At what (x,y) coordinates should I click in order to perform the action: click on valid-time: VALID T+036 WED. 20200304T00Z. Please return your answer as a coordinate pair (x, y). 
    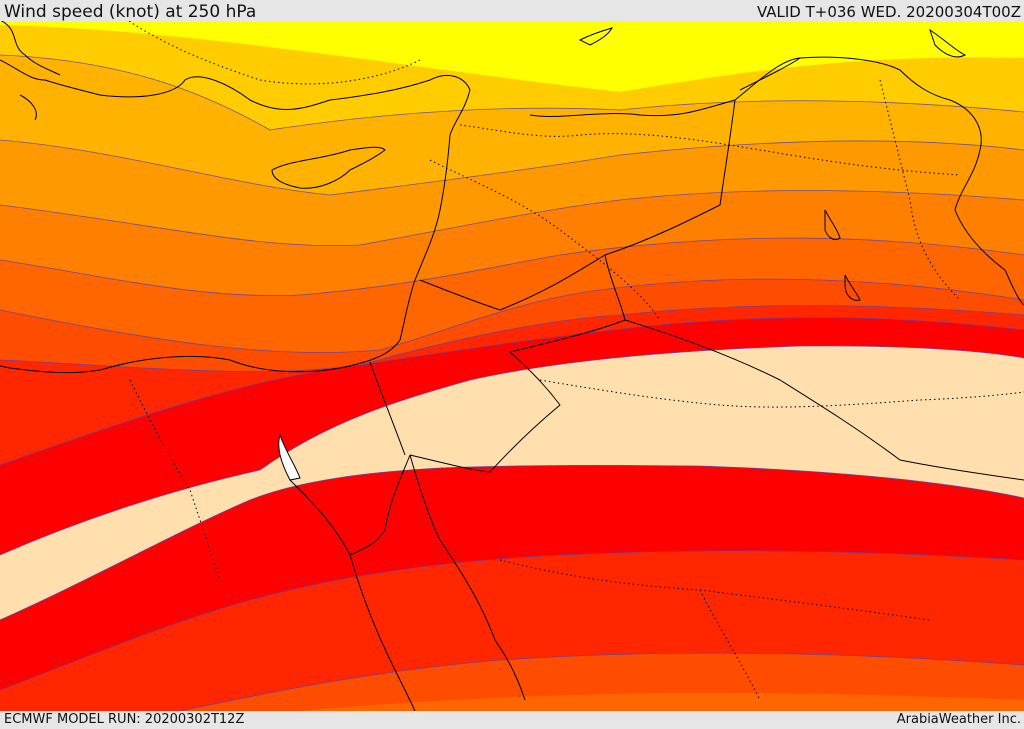
    Looking at the image, I should click on (888, 12).